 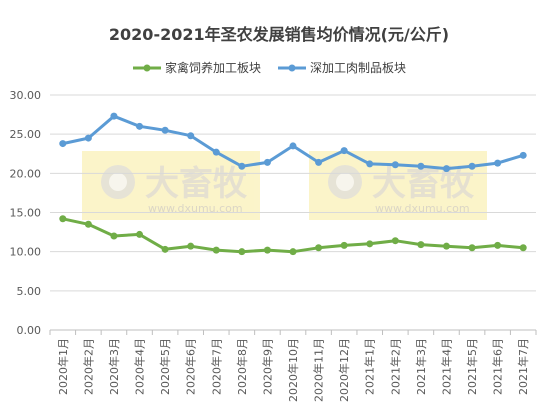 What do you see at coordinates (213, 67) in the screenshot?
I see `legend-label-poultry: 家禽饲养加工板块` at bounding box center [213, 67].